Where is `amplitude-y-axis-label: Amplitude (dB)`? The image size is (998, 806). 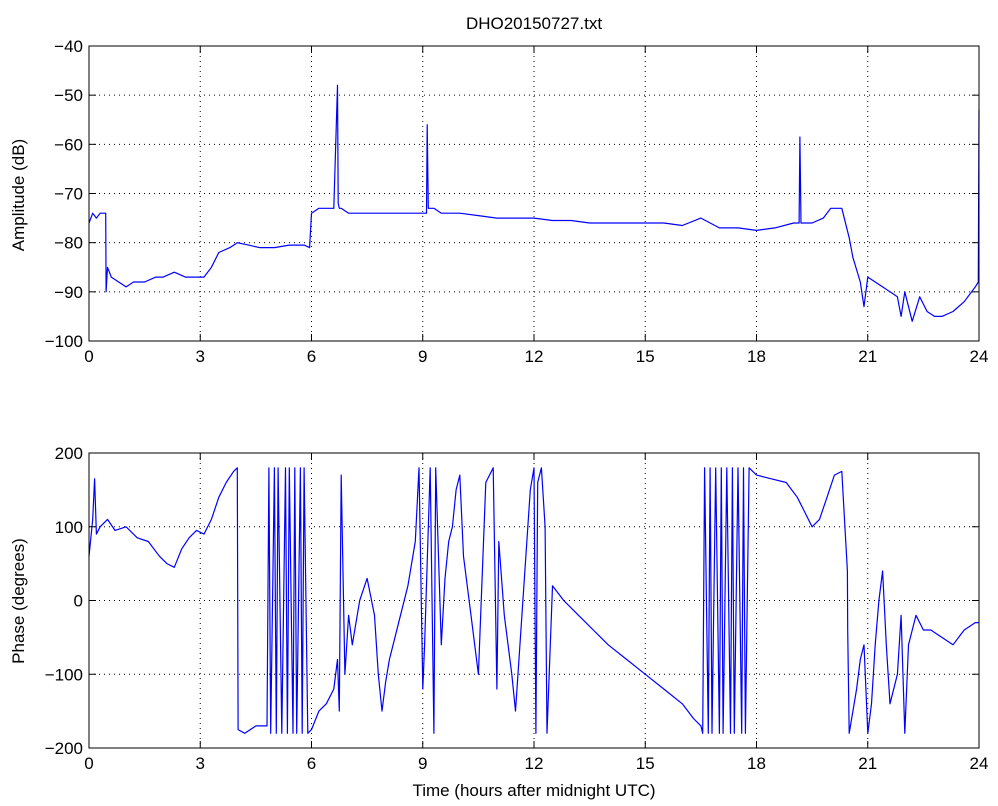 amplitude-y-axis-label: Amplitude (dB) is located at coordinates (18, 195).